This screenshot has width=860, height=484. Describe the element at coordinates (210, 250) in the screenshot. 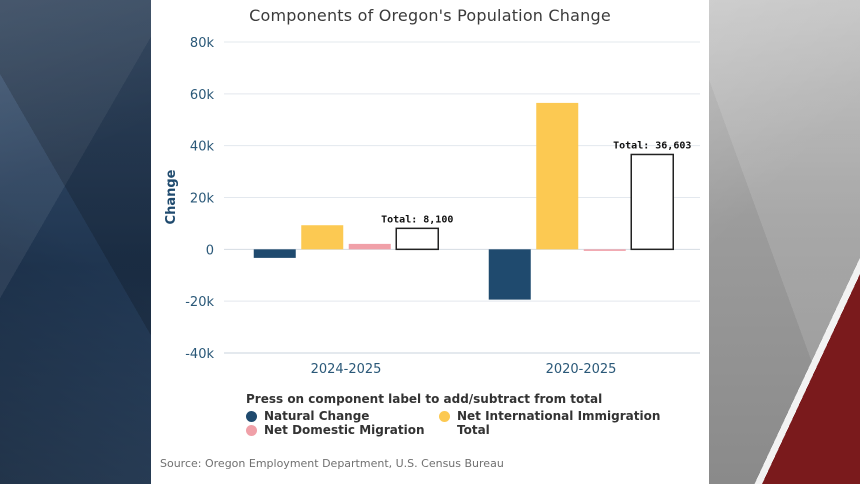

I see `y-tick-label: 0` at that location.